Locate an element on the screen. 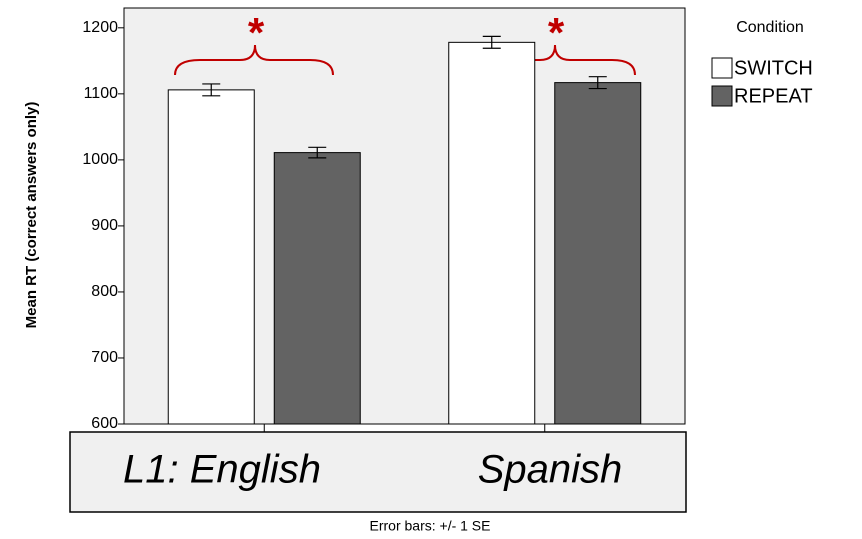  y-tick-label: 800 is located at coordinates (104, 291).